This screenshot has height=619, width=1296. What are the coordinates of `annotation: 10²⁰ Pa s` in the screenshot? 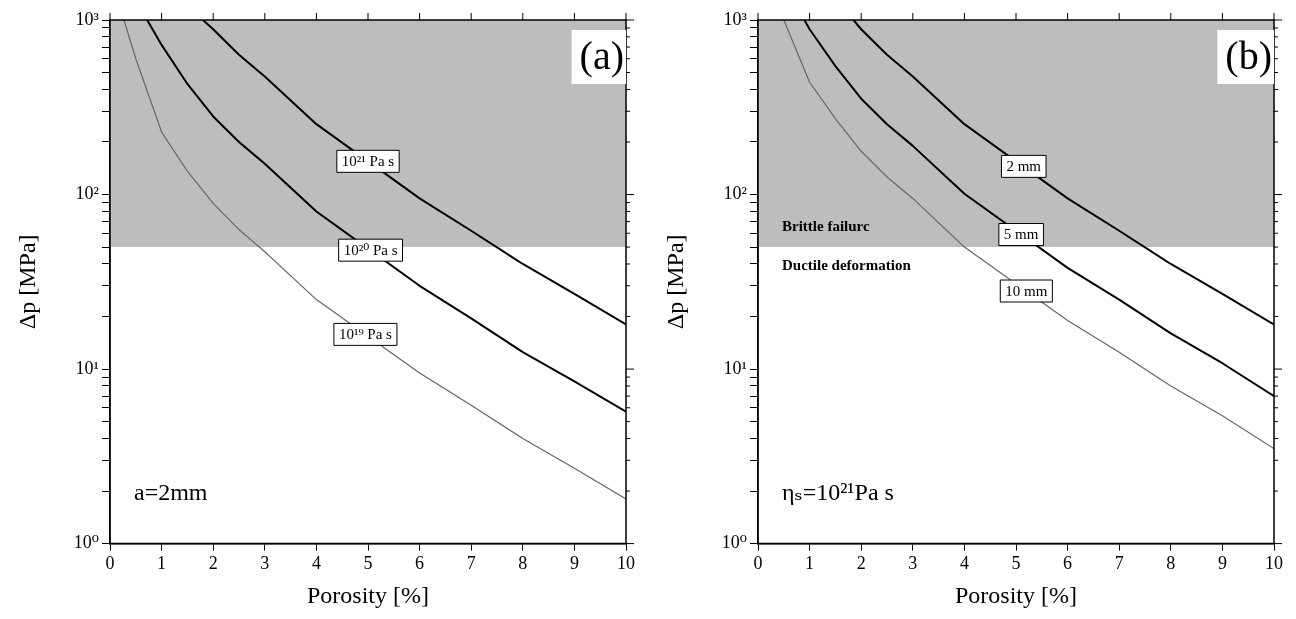 It's located at (370, 250).